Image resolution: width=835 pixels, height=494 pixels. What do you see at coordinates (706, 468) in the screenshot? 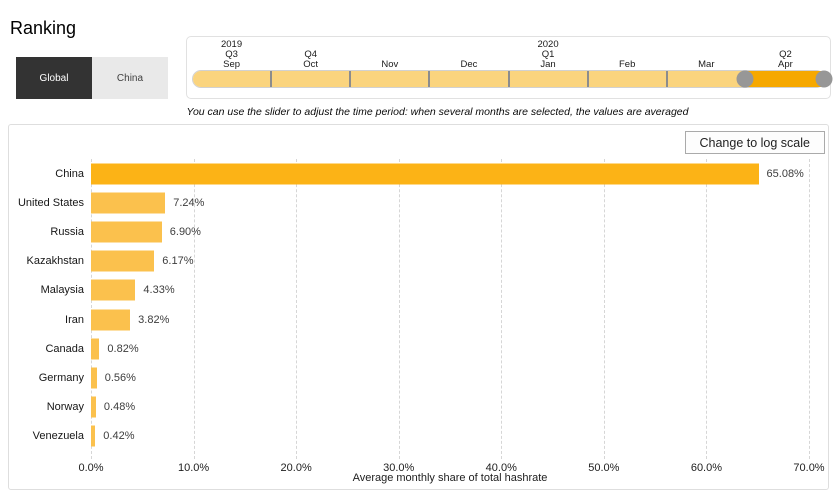
I see `x-tick-label: 60.0%` at bounding box center [706, 468].